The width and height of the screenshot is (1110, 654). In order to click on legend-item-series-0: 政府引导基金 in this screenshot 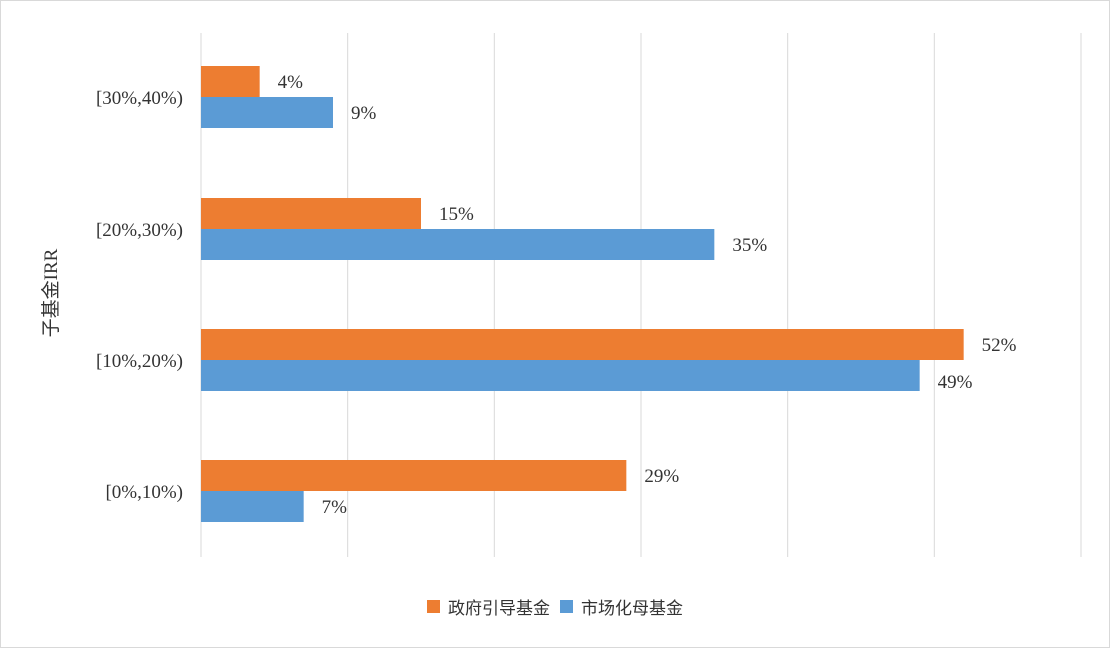, I will do `click(488, 606)`.